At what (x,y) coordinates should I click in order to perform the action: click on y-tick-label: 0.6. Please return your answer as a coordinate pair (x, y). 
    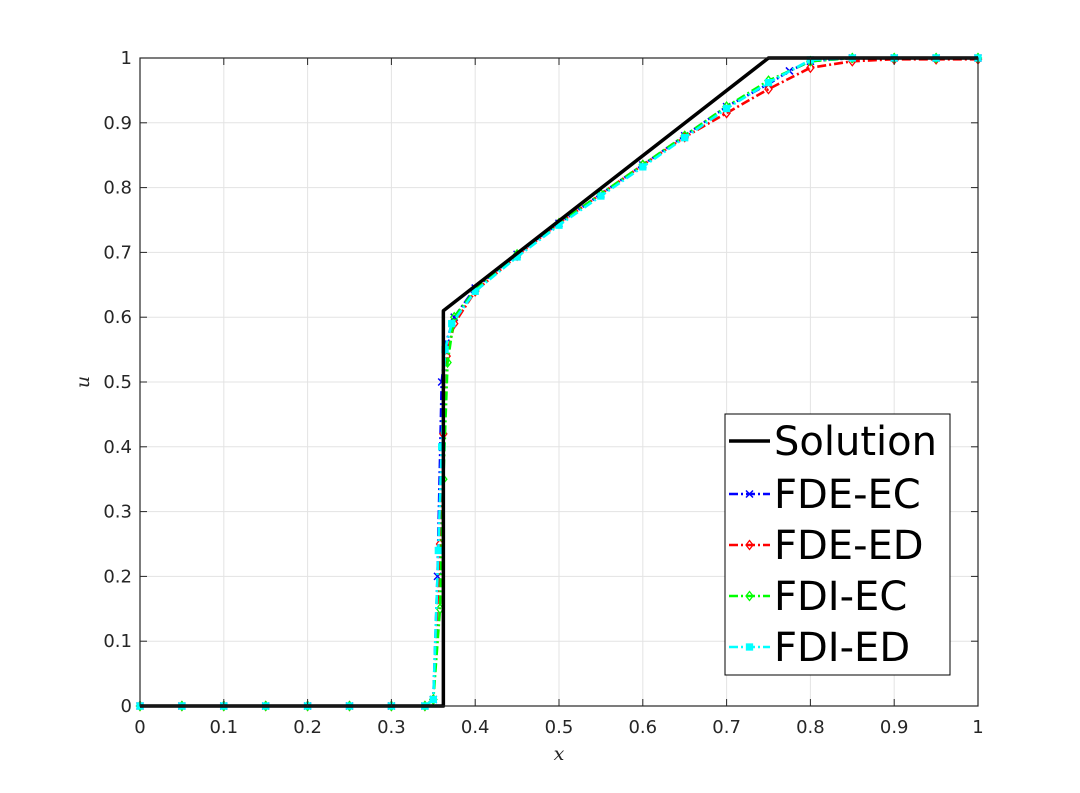
    Looking at the image, I should click on (117, 317).